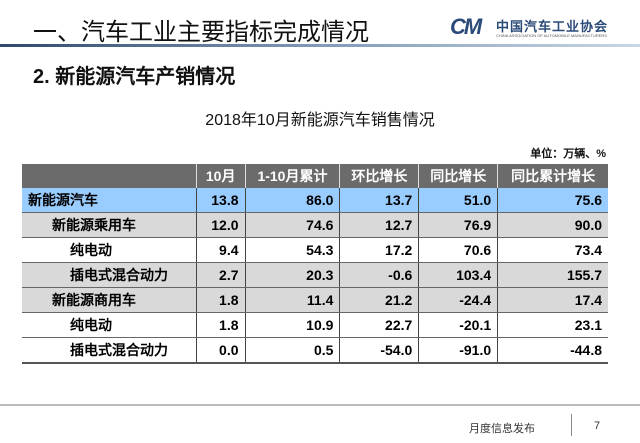 The height and width of the screenshot is (443, 640). I want to click on cell-value: 70.6, so click(458, 250).